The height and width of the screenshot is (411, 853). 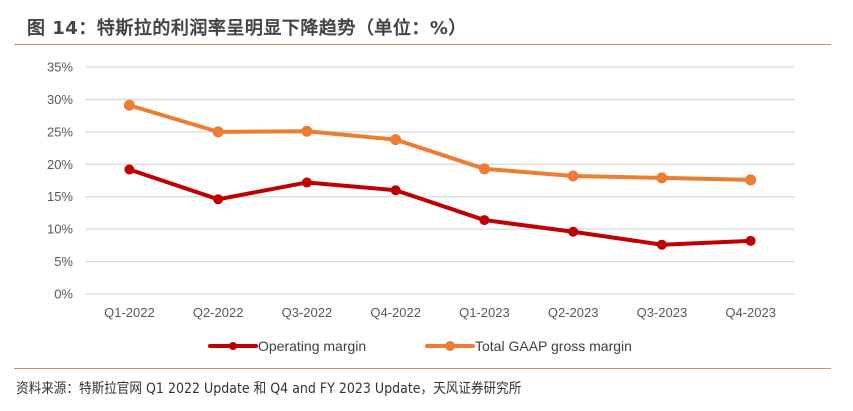 I want to click on x-tick-label: Q3-2022, so click(x=307, y=312).